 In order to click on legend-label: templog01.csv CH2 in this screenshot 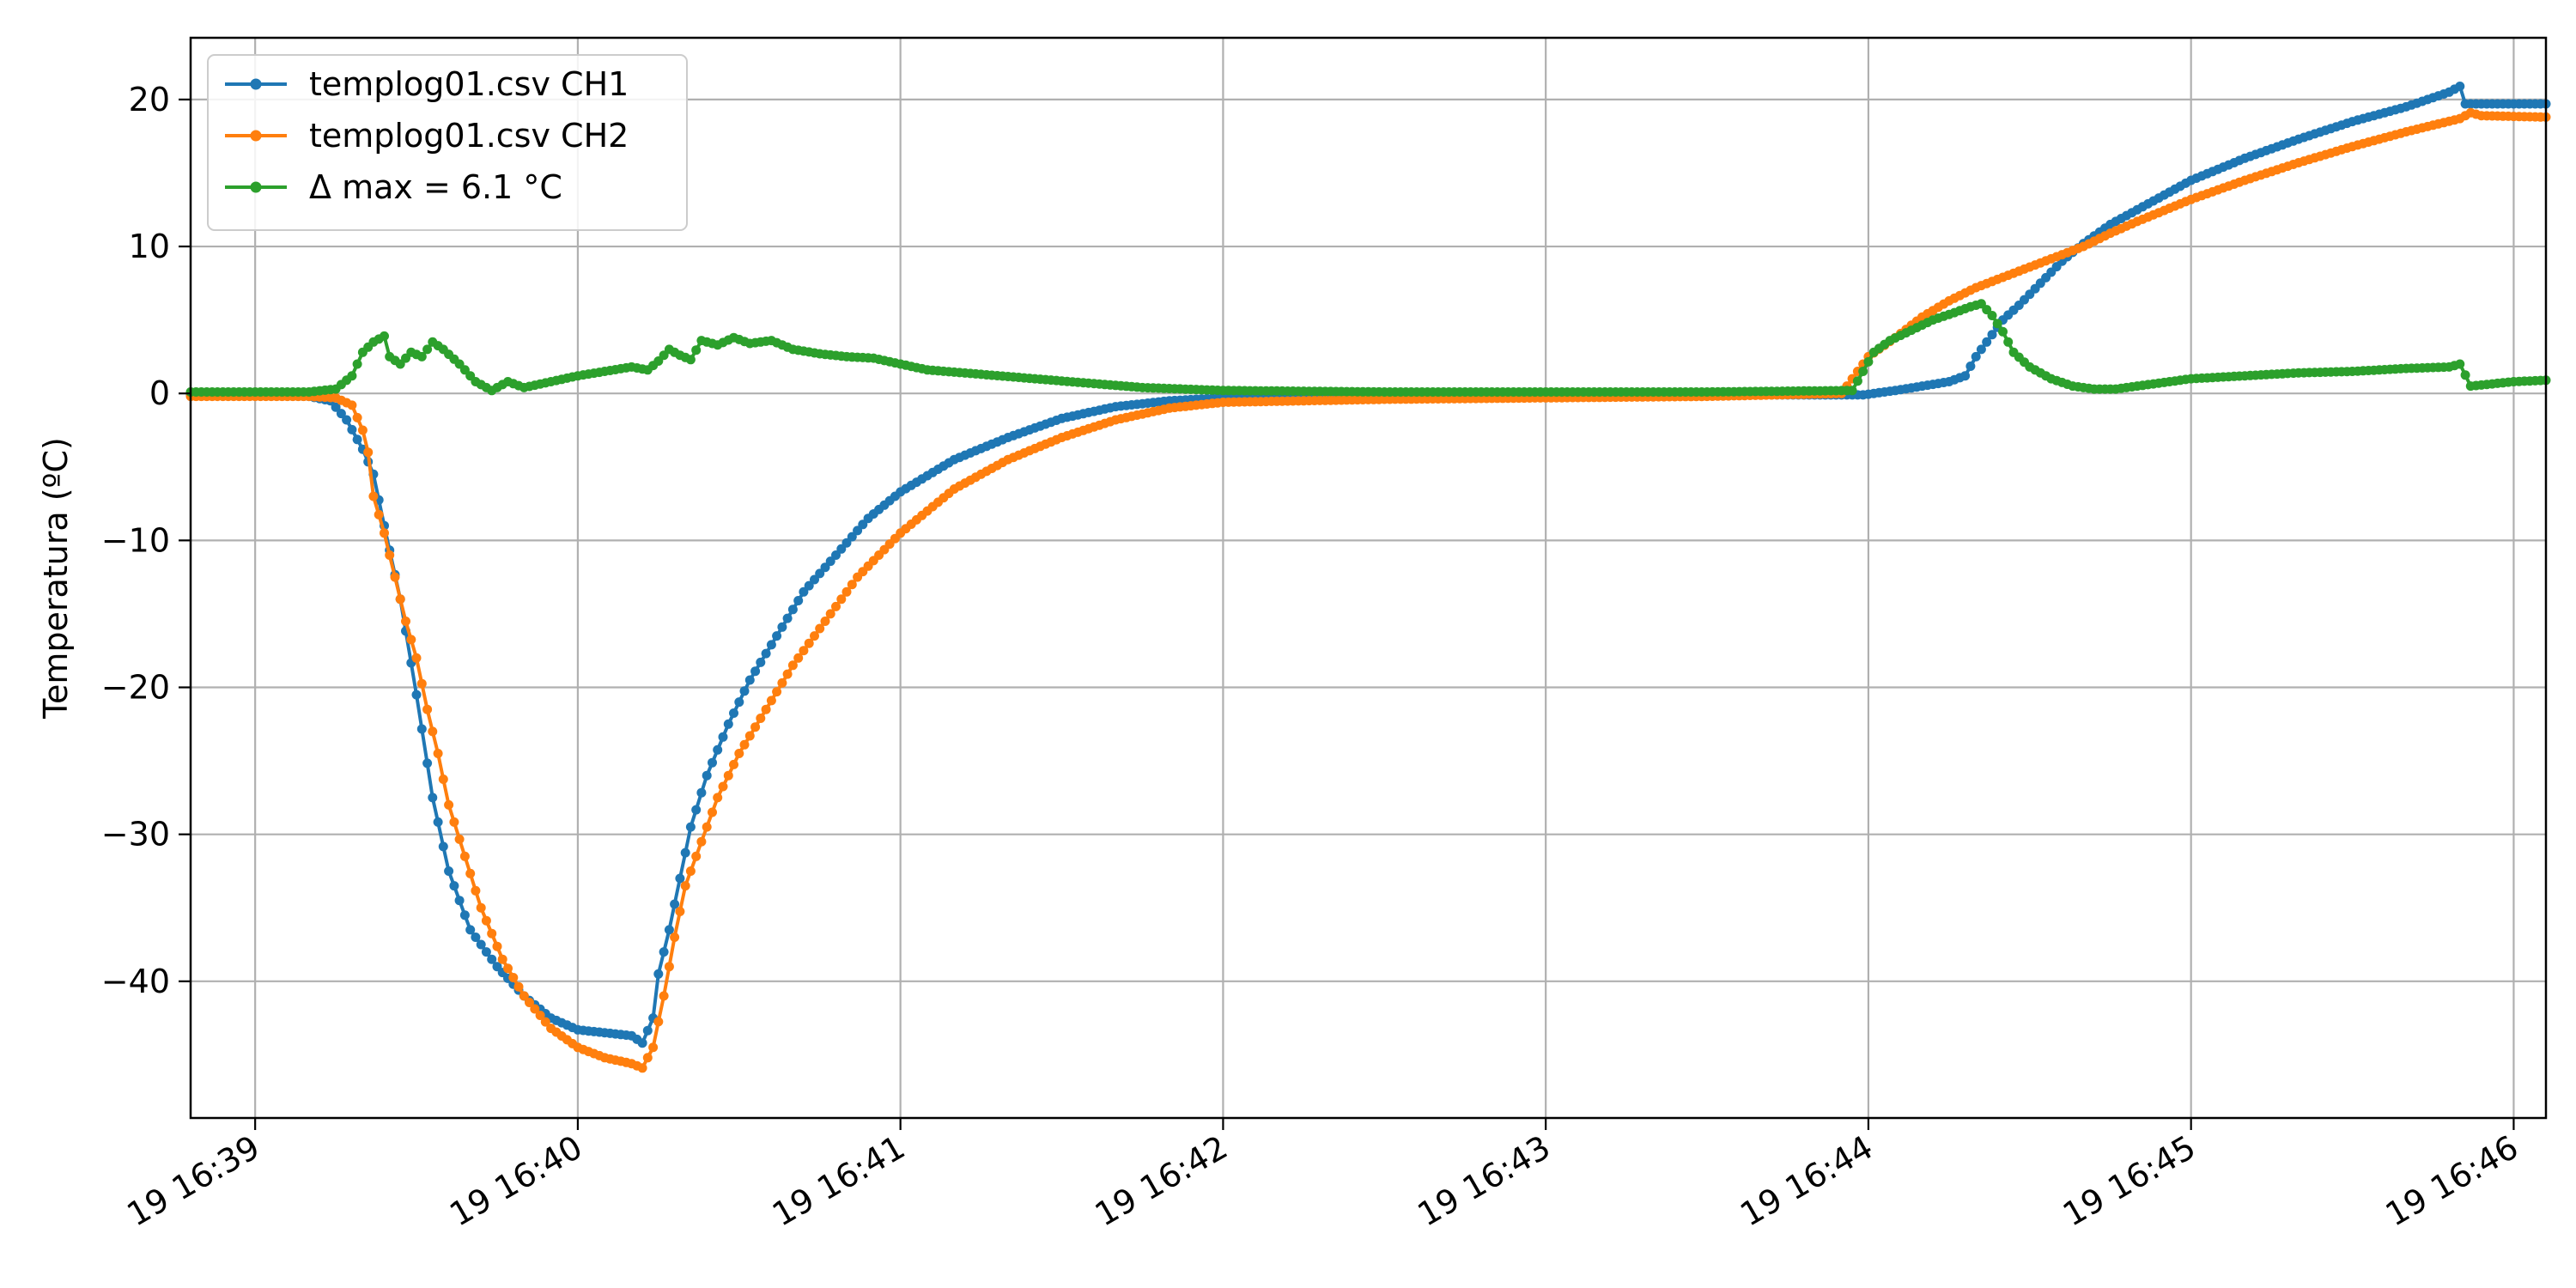, I will do `click(469, 136)`.